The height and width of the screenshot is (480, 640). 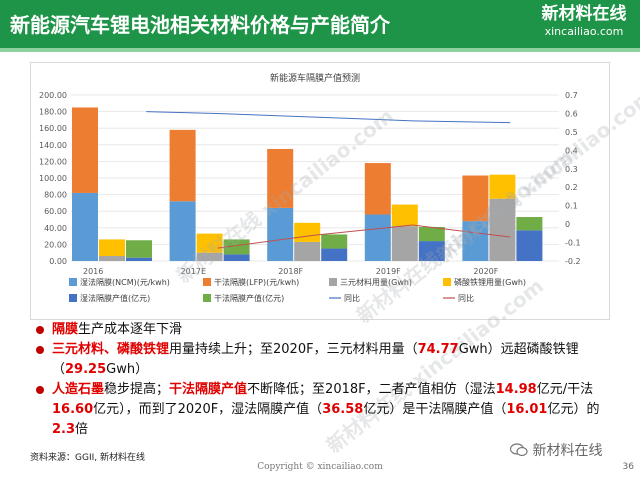 What do you see at coordinates (326, 330) in the screenshot?
I see `bullet-item: 隔膜生产成本逐年下滑` at bounding box center [326, 330].